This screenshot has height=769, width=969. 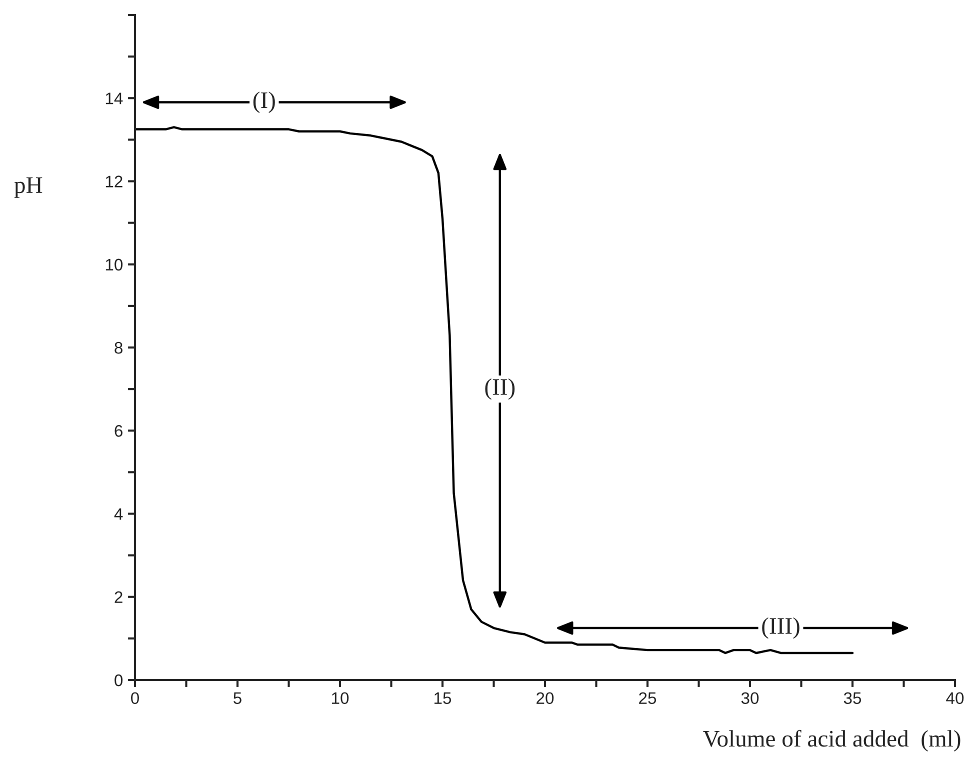 What do you see at coordinates (114, 264) in the screenshot?
I see `y-tick-label: 10` at bounding box center [114, 264].